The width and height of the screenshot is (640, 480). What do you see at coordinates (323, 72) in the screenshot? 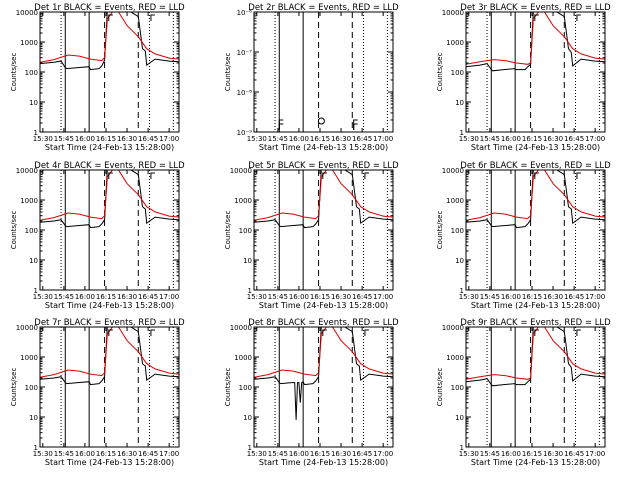
I see `plot-frame` at bounding box center [323, 72].